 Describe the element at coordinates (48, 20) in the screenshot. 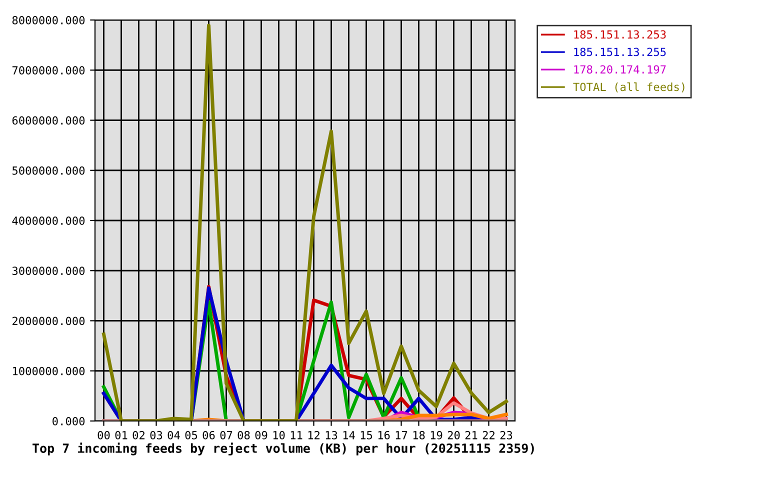

I see `y-tick-label: 8000000.000` at that location.